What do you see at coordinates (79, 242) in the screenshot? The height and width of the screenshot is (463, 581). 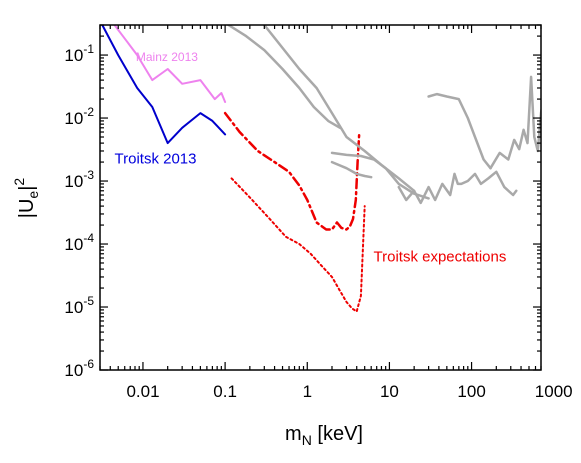 I see `y-tick-label: 10⁻⁴` at bounding box center [79, 242].